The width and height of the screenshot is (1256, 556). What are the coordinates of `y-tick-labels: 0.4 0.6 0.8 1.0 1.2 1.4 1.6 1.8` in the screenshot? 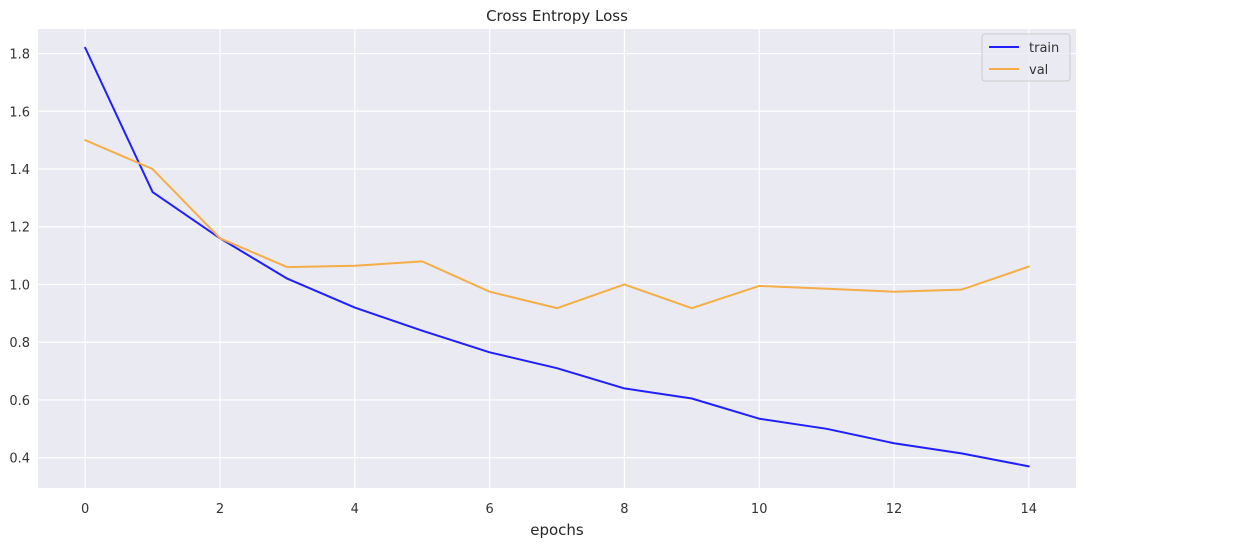 It's located at (19, 257).